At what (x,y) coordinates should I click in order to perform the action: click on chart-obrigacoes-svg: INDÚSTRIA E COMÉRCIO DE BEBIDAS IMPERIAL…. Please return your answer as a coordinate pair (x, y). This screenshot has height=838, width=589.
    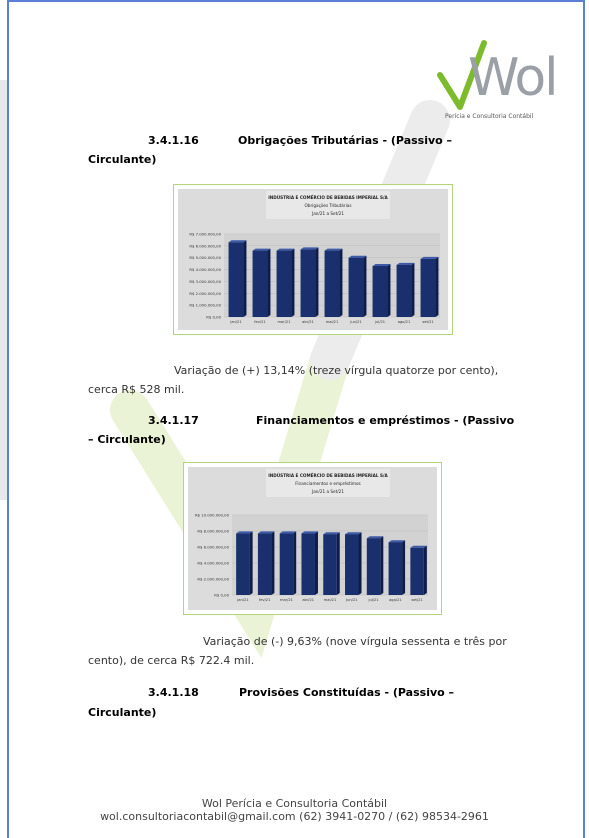
    Looking at the image, I should click on (314, 257).